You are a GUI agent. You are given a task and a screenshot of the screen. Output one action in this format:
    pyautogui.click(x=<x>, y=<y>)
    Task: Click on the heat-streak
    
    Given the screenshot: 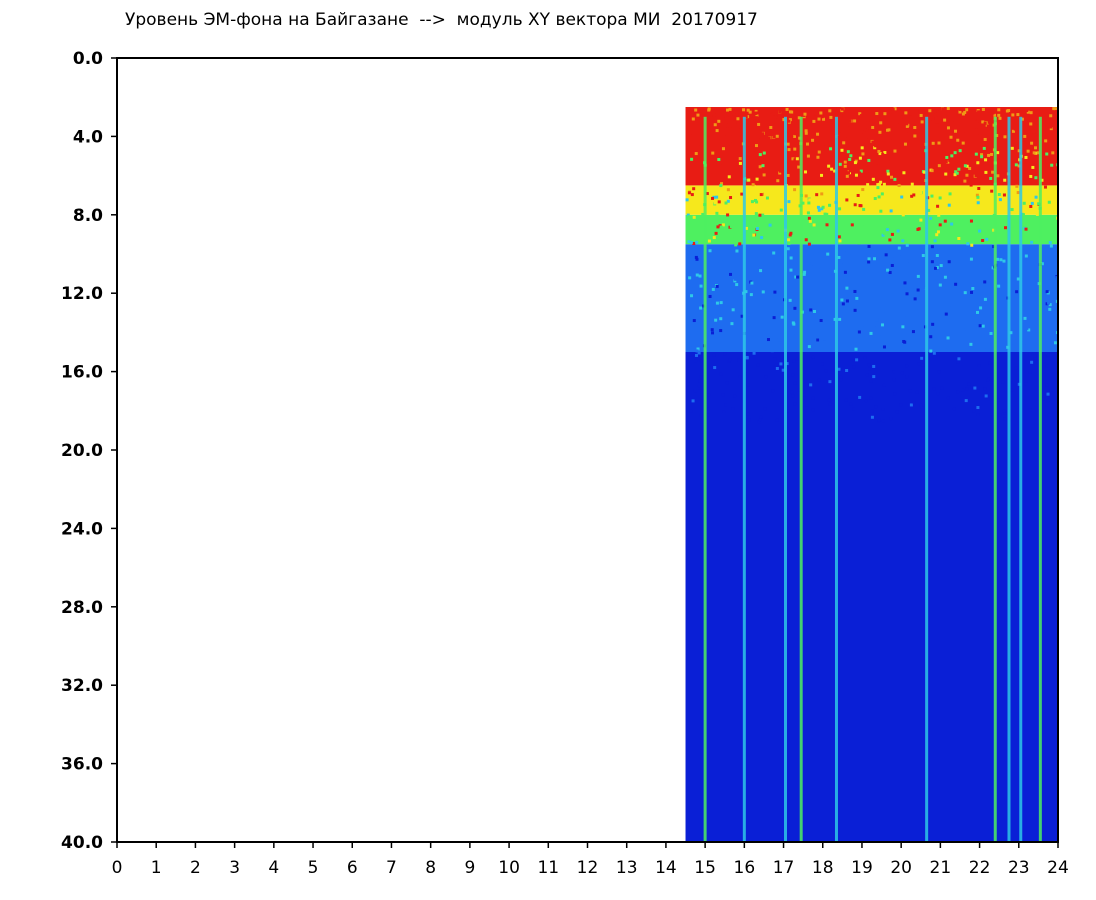 What is the action you would take?
    pyautogui.click(x=801, y=479)
    